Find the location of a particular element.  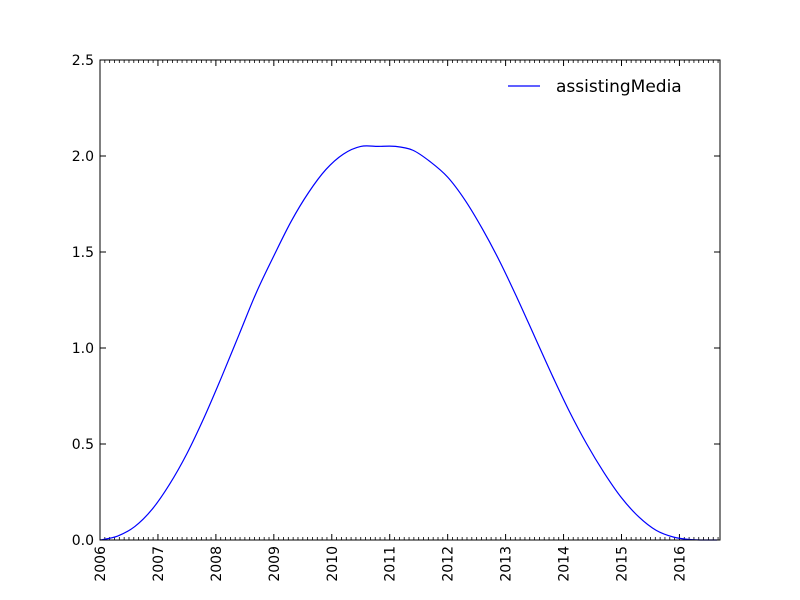

y-tick-label: 0.0 is located at coordinates (83, 541).